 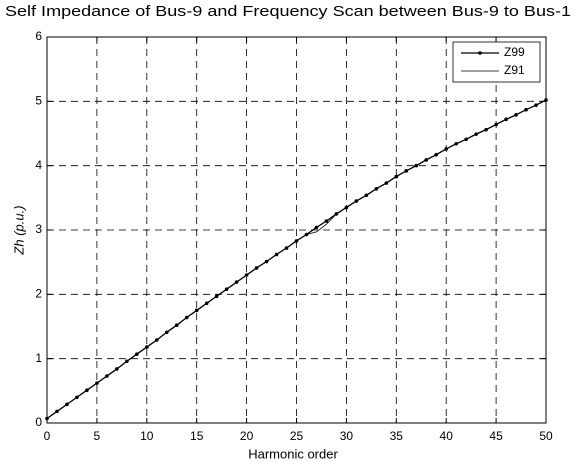 I want to click on x-tick-label: 5, so click(x=97, y=436).